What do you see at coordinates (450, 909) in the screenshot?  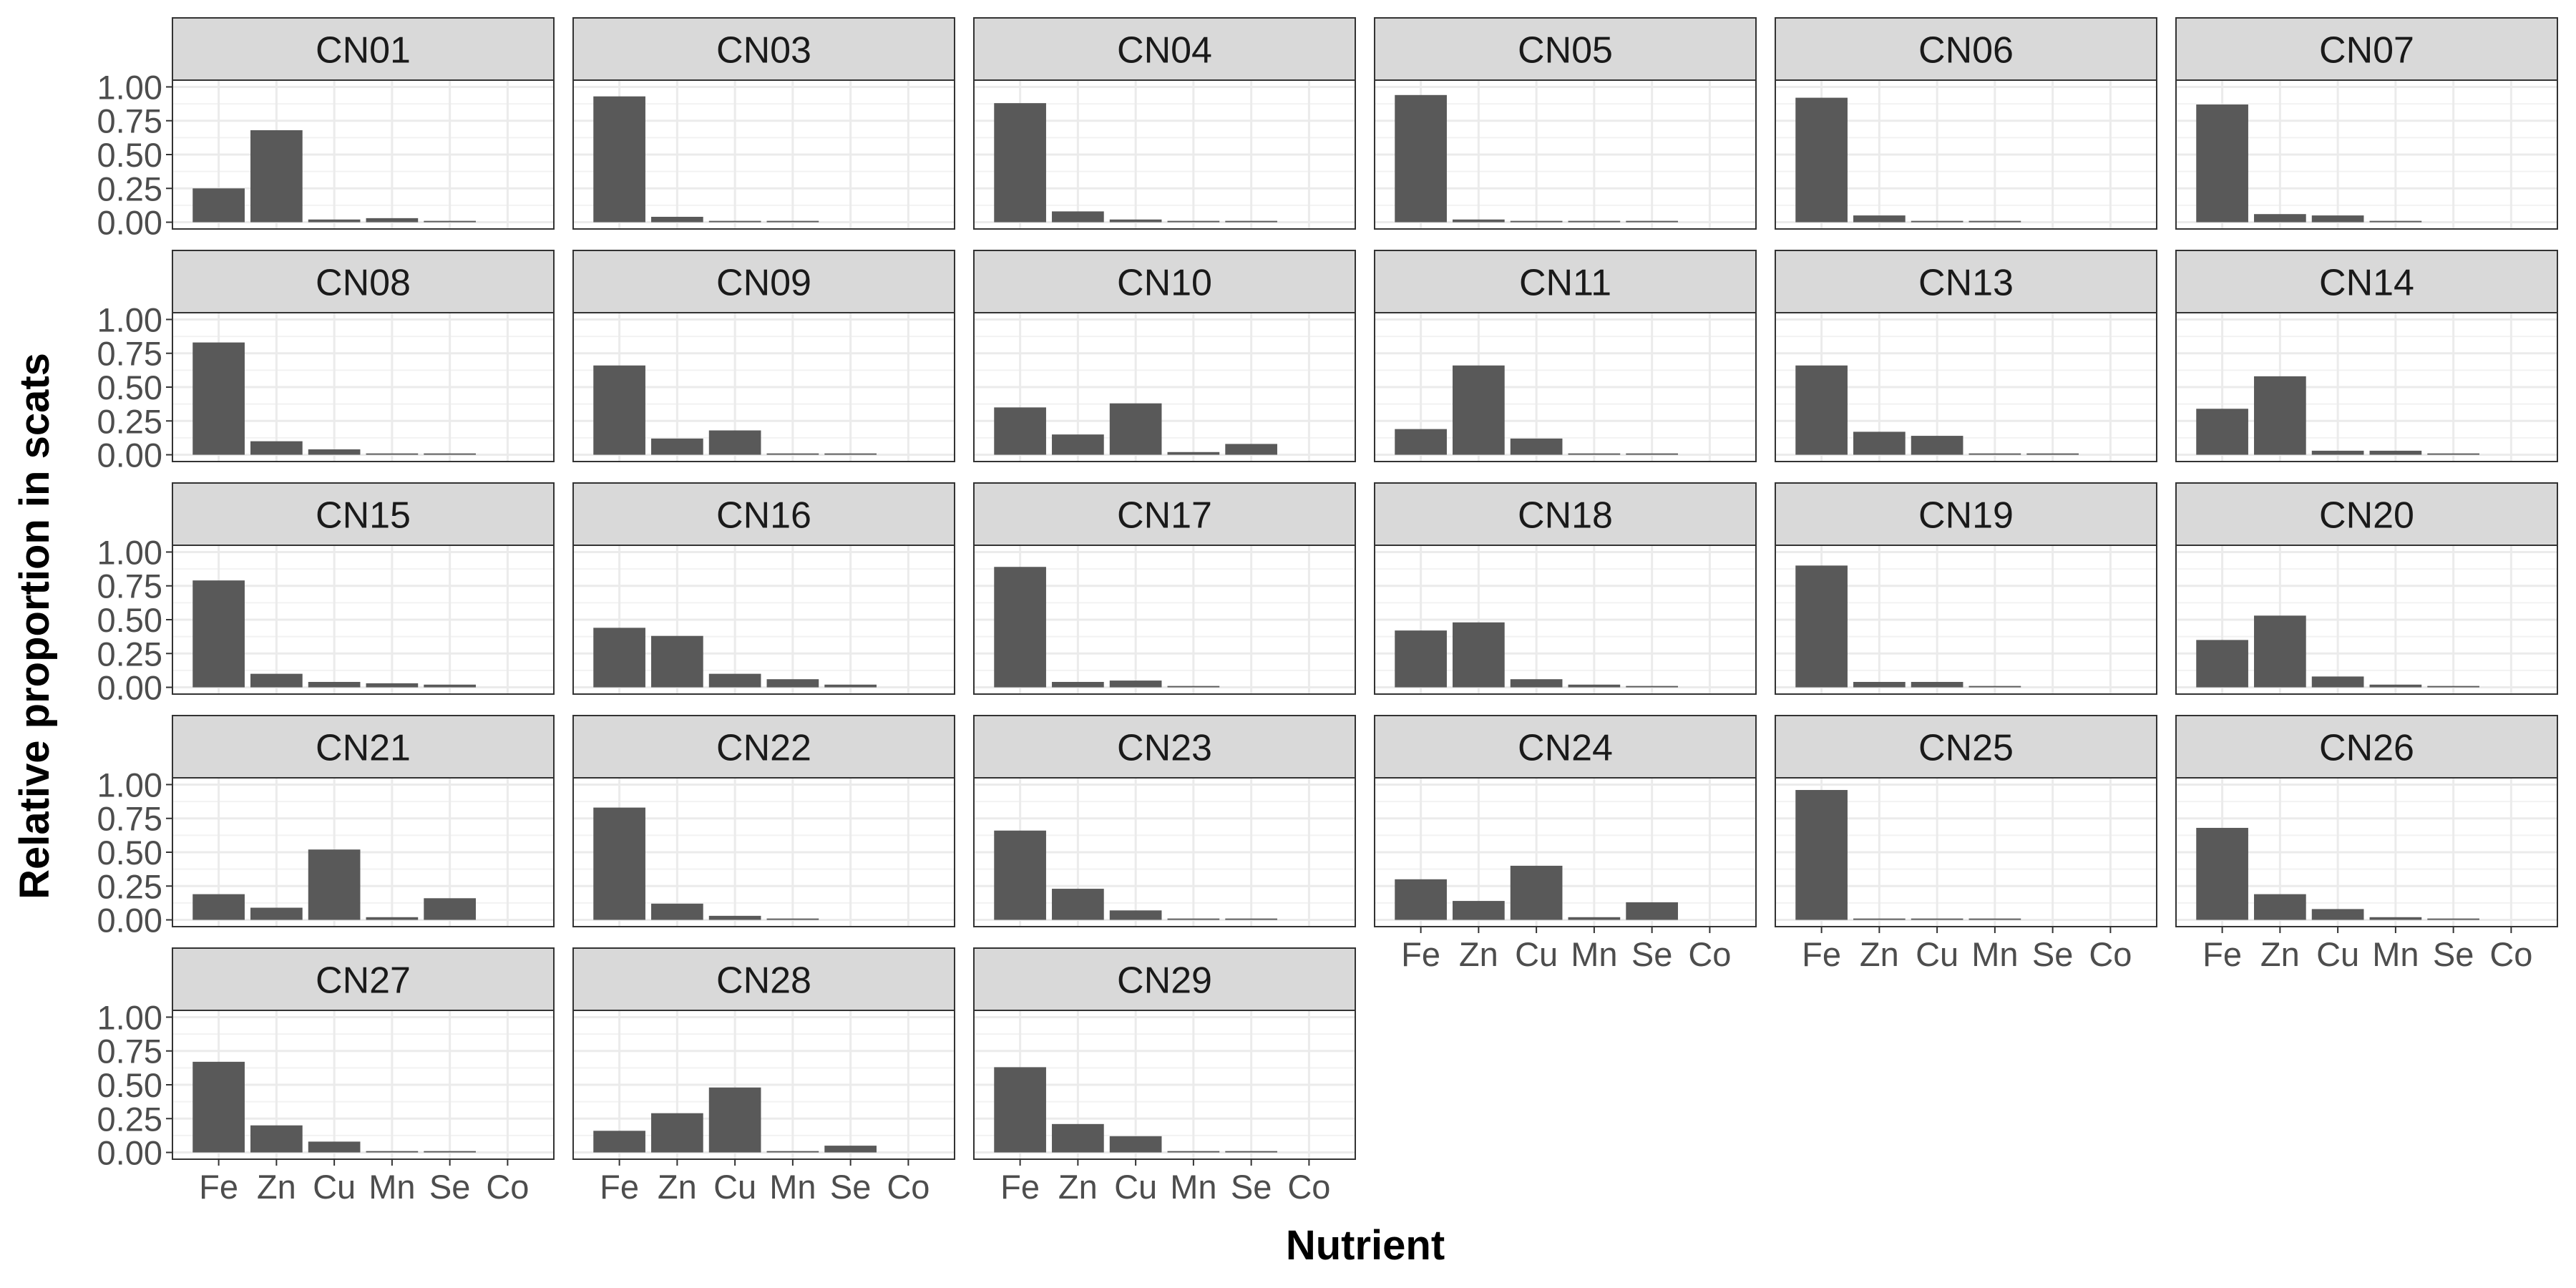 I see `bar-cn21-se` at bounding box center [450, 909].